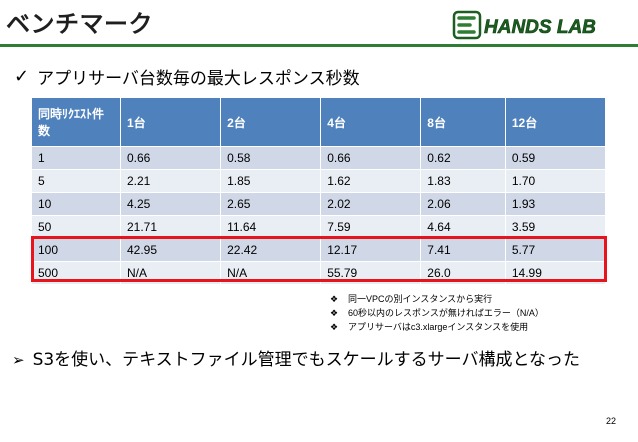 The height and width of the screenshot is (442, 638). I want to click on title-rule, so click(319, 45).